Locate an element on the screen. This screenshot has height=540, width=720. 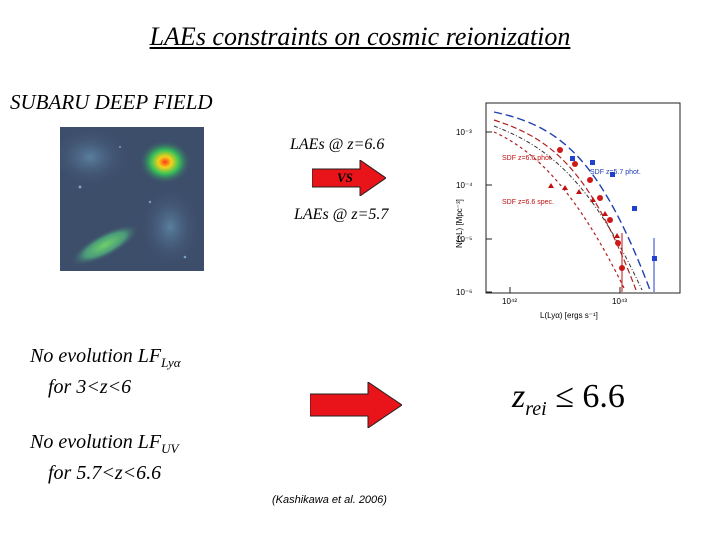
implication-arrow is located at coordinates (356, 405).